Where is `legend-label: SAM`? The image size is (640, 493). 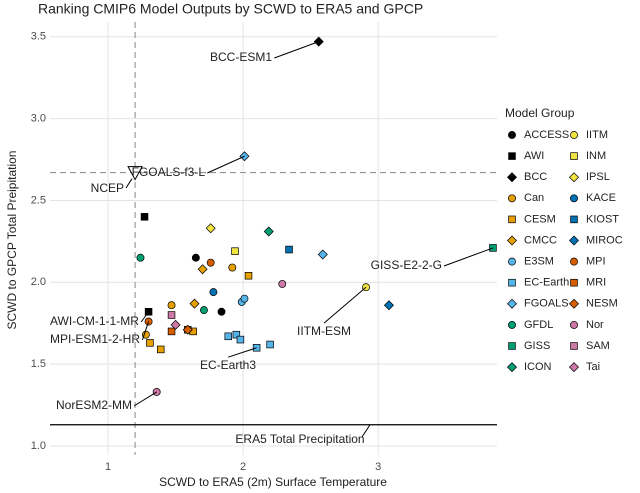
legend-label: SAM is located at coordinates (598, 346).